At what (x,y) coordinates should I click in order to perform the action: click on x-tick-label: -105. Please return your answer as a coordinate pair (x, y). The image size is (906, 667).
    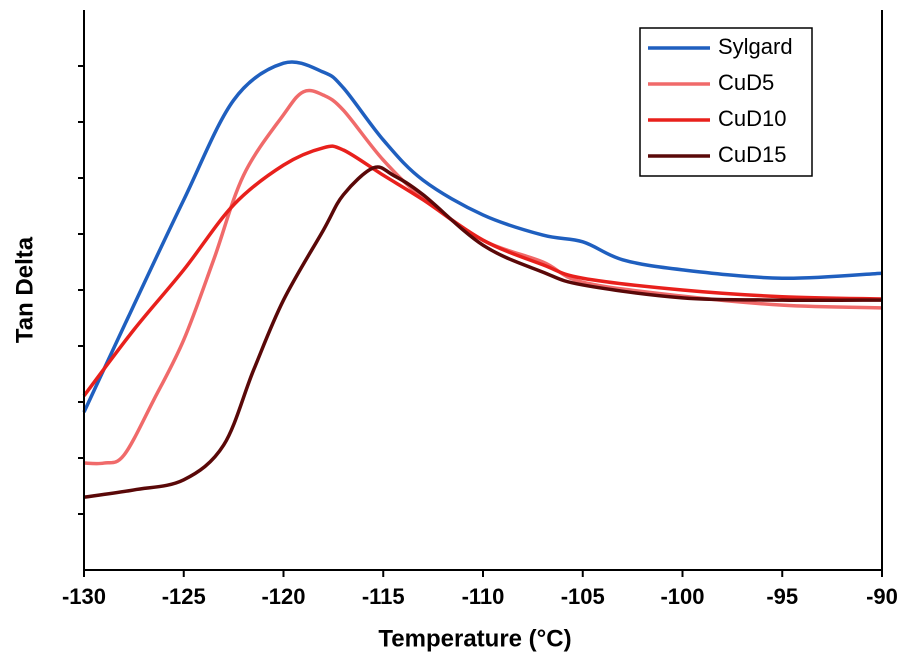
    Looking at the image, I should click on (583, 596).